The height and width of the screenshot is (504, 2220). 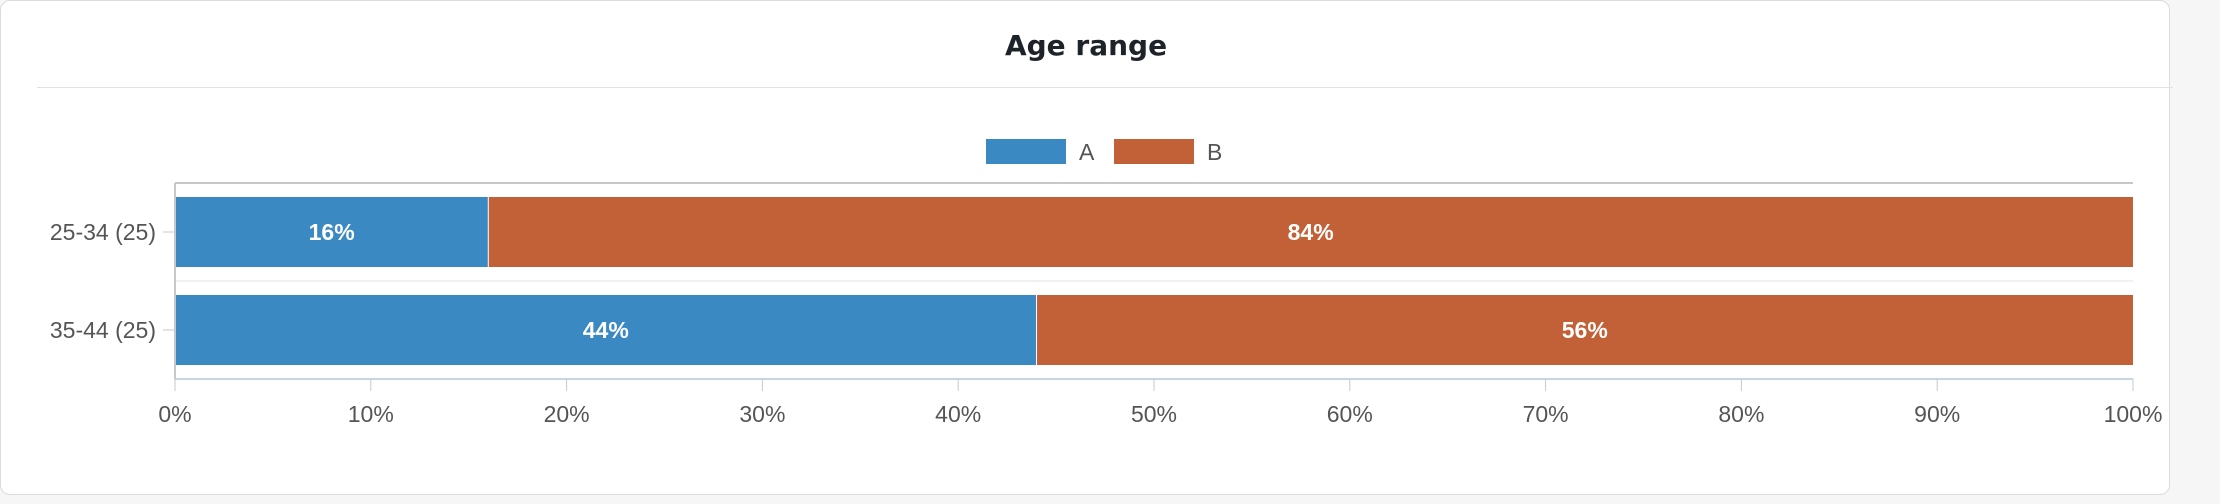 I want to click on bar-label-b-0: 84%, so click(x=1311, y=232).